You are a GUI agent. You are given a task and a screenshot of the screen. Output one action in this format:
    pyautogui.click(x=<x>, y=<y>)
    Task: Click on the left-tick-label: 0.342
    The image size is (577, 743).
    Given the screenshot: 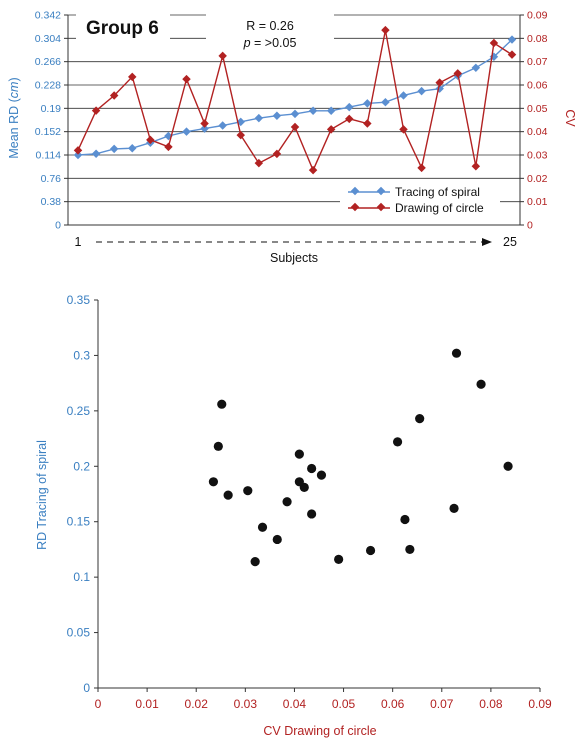 What is the action you would take?
    pyautogui.click(x=48, y=16)
    